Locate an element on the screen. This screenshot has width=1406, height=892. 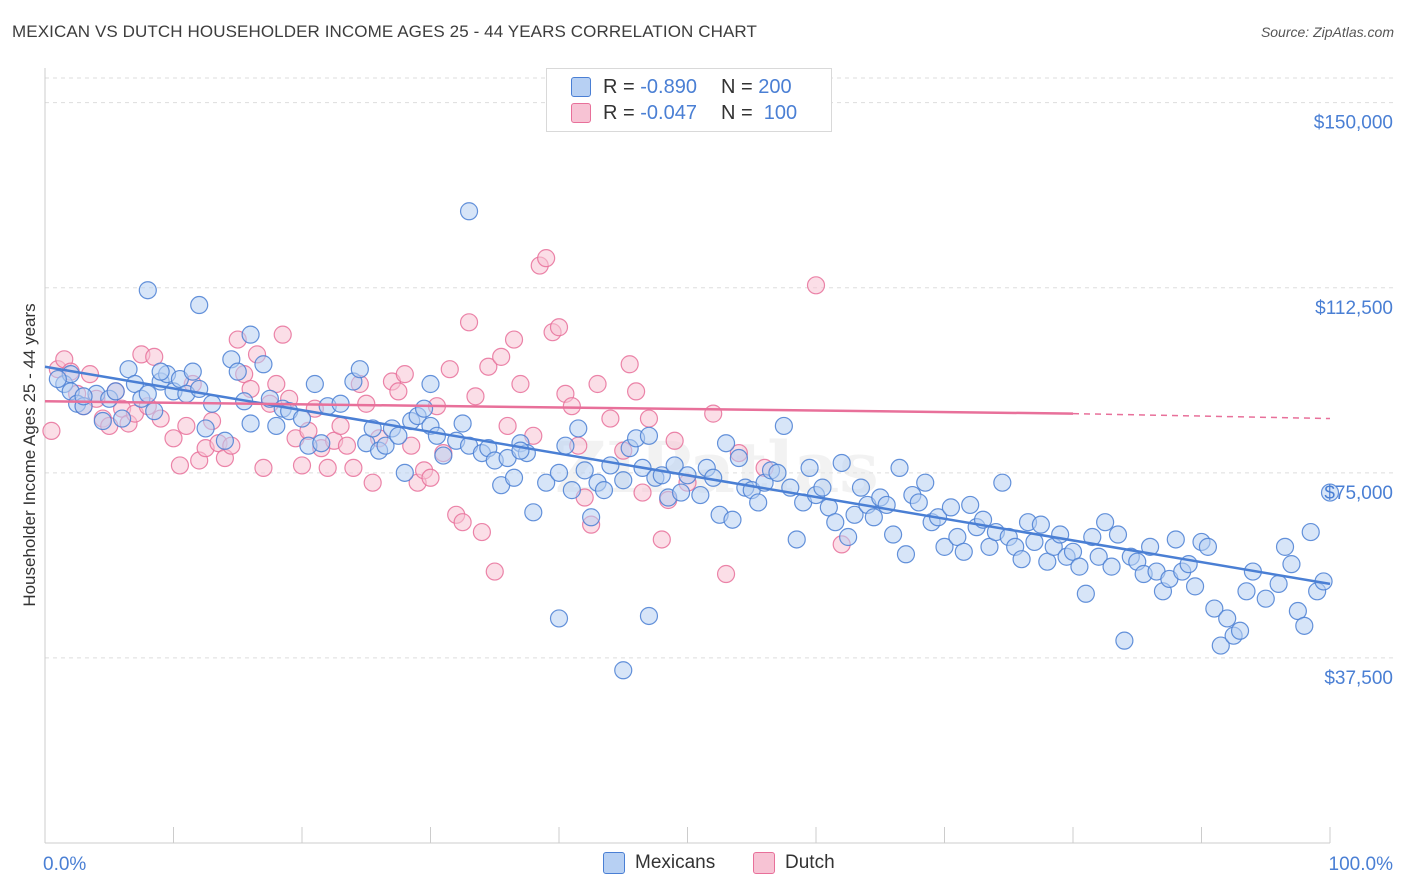
dutch-legend-swatch is located at coordinates (764, 863).